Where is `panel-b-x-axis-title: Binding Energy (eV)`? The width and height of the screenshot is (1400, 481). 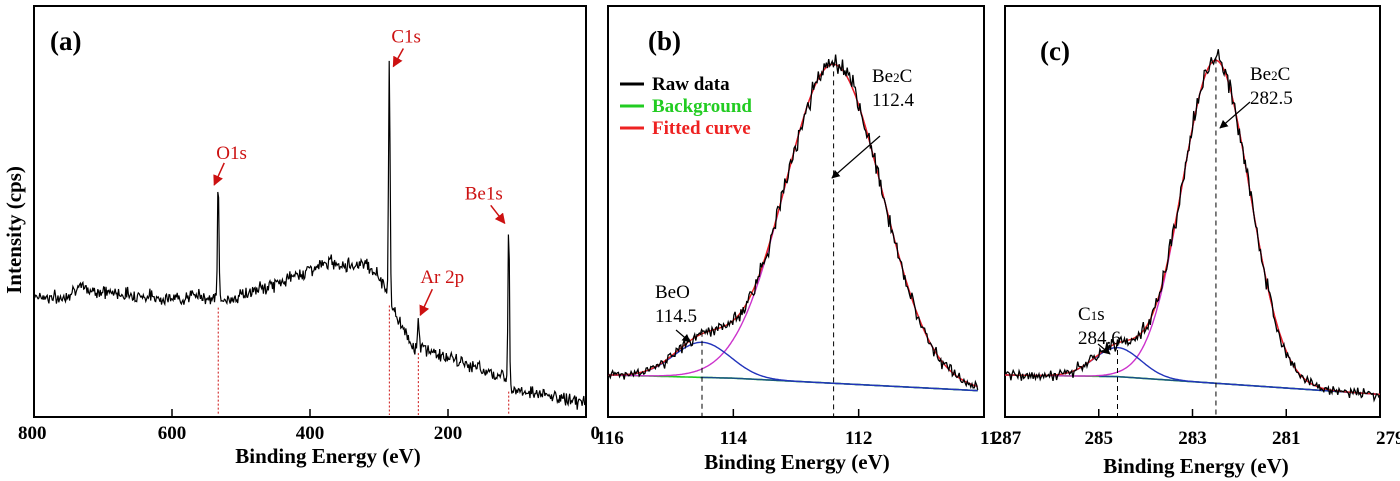
panel-b-x-axis-title: Binding Energy (eV) is located at coordinates (797, 462).